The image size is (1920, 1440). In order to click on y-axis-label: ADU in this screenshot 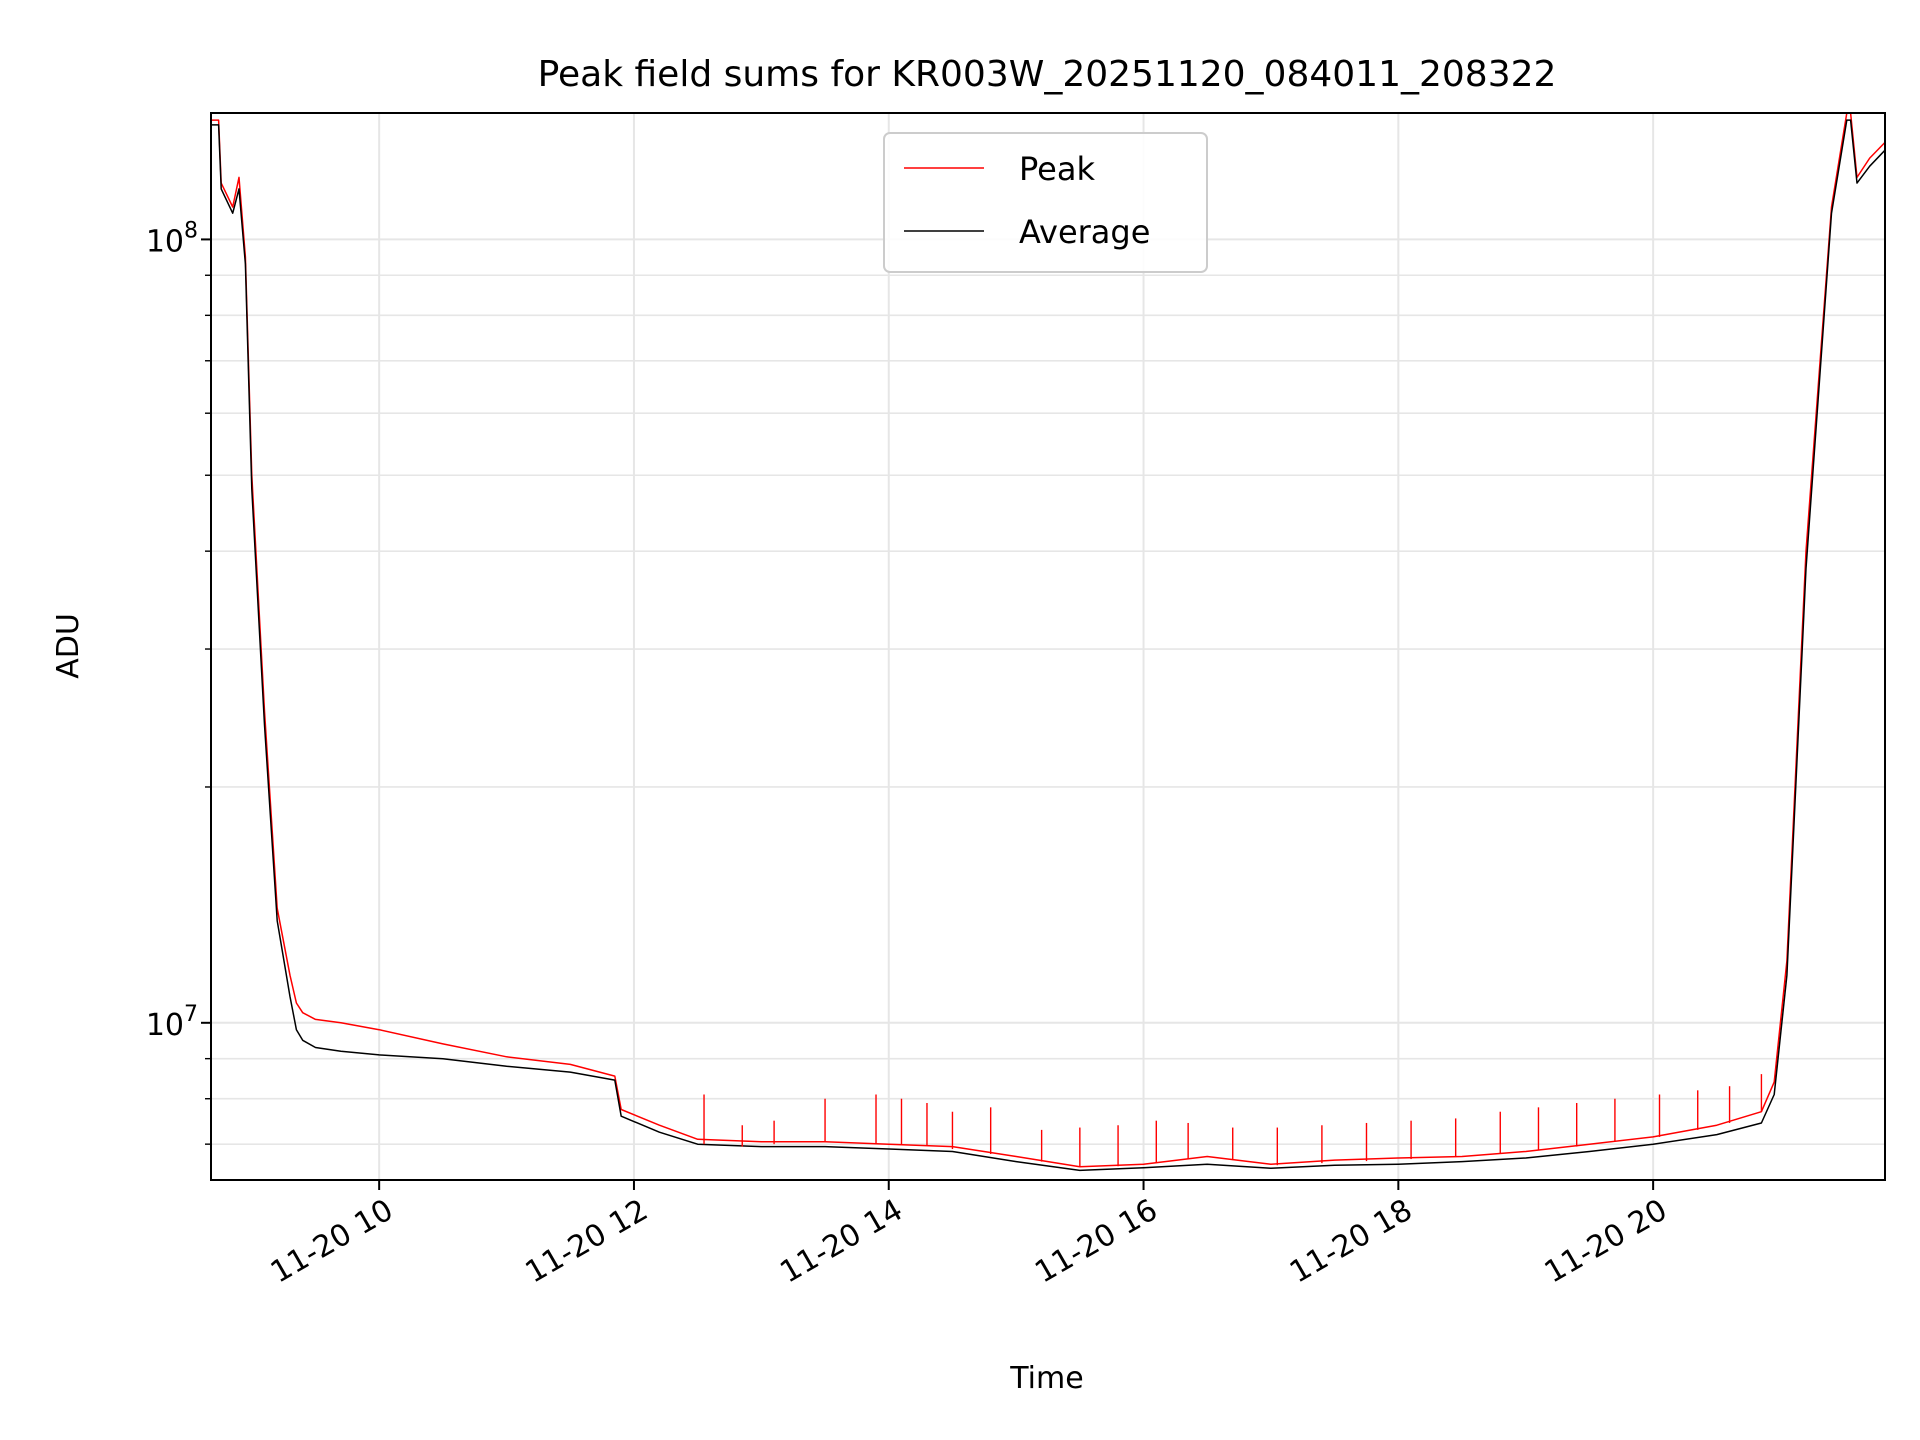, I will do `click(68, 646)`.